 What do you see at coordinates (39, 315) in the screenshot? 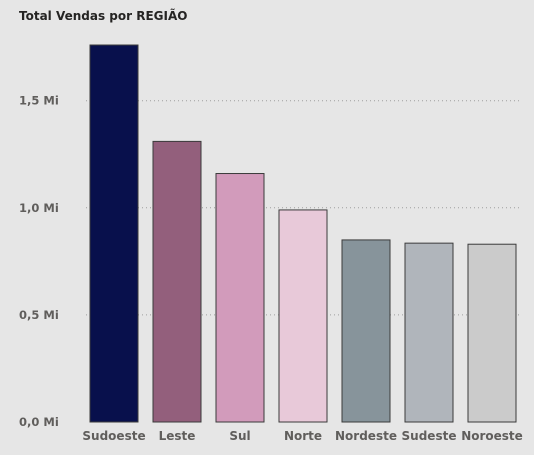
I see `y-tick-label: 0,5 Mi` at bounding box center [39, 315].